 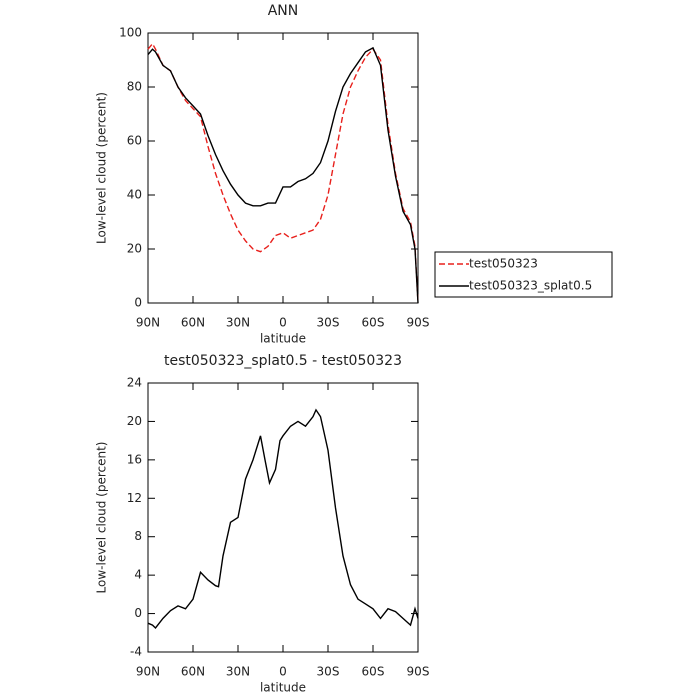 I want to click on y-tick-label: 8, so click(x=138, y=536).